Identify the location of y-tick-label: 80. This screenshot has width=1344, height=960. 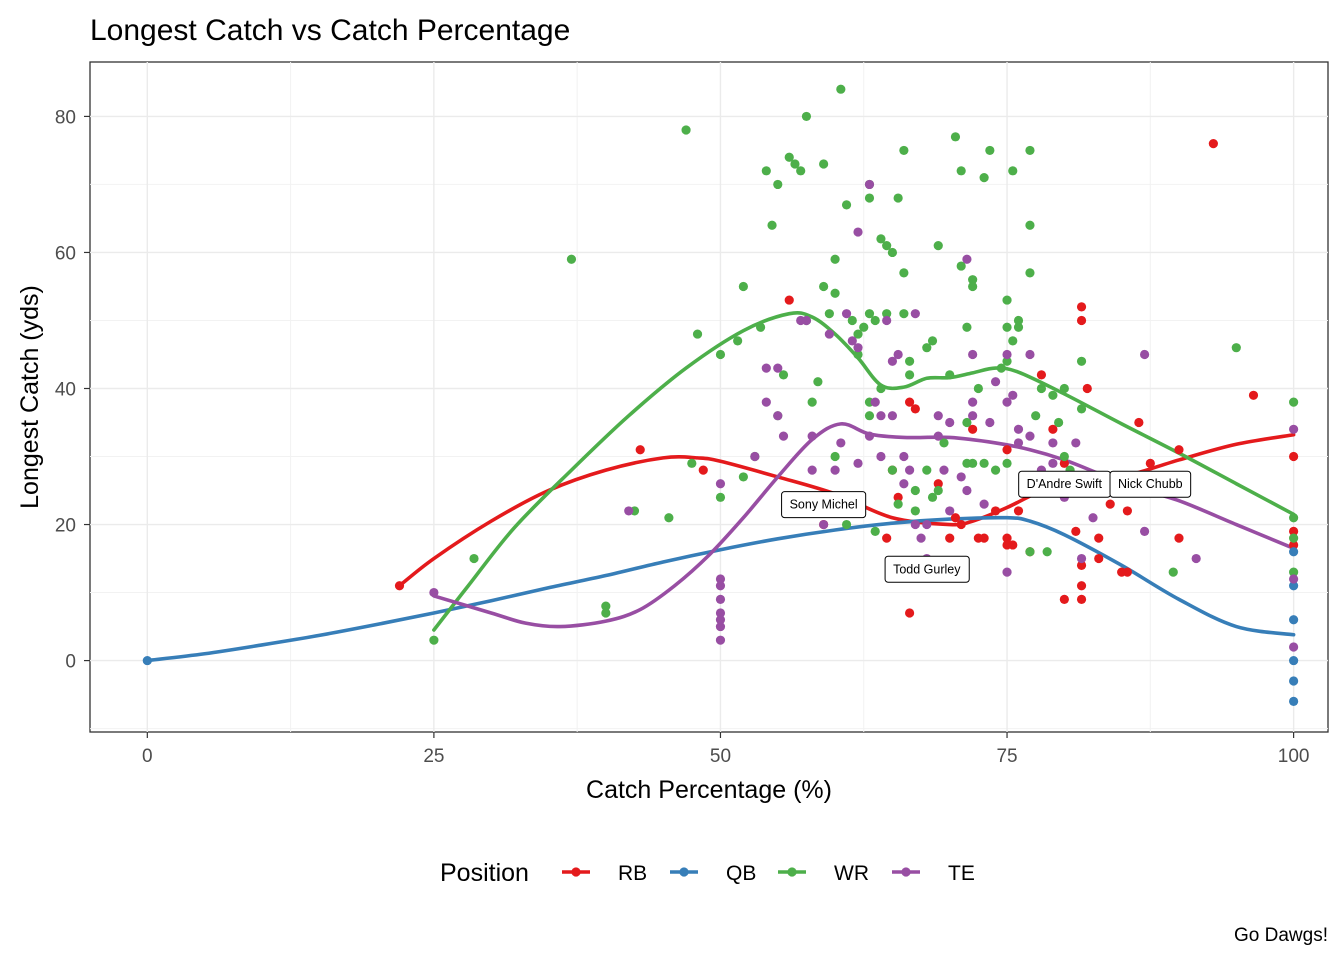
(65, 117).